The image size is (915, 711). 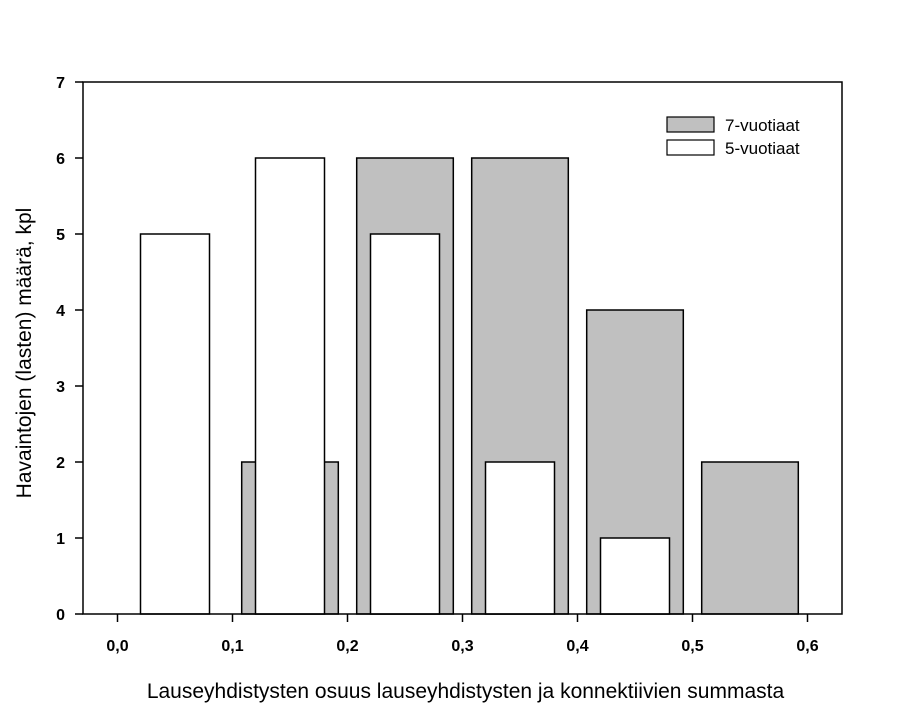 What do you see at coordinates (60, 387) in the screenshot?
I see `y-tick-label: 3` at bounding box center [60, 387].